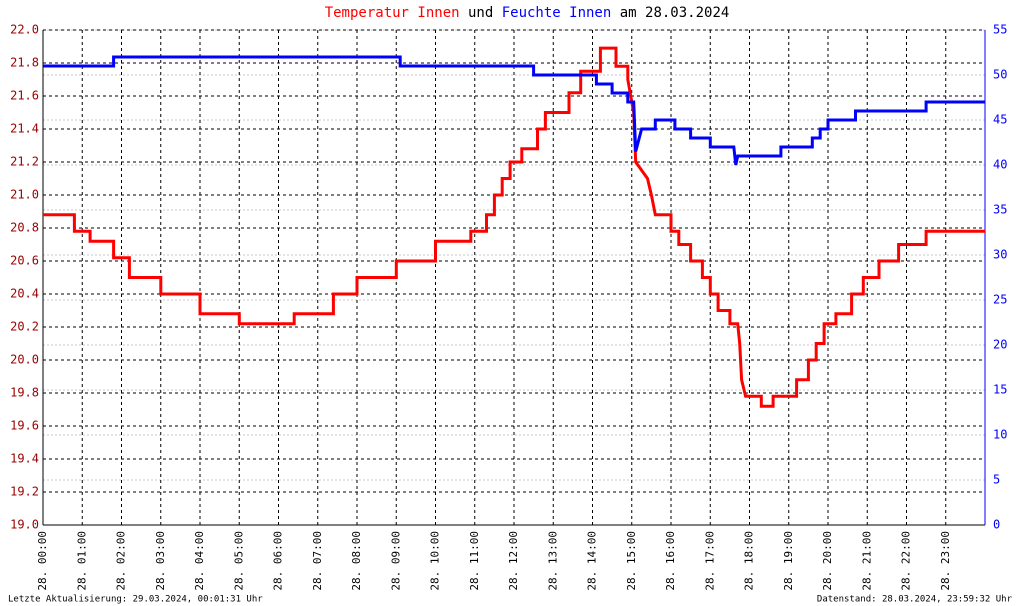  What do you see at coordinates (24, 63) in the screenshot?
I see `y-tick-label: 21.8` at bounding box center [24, 63].